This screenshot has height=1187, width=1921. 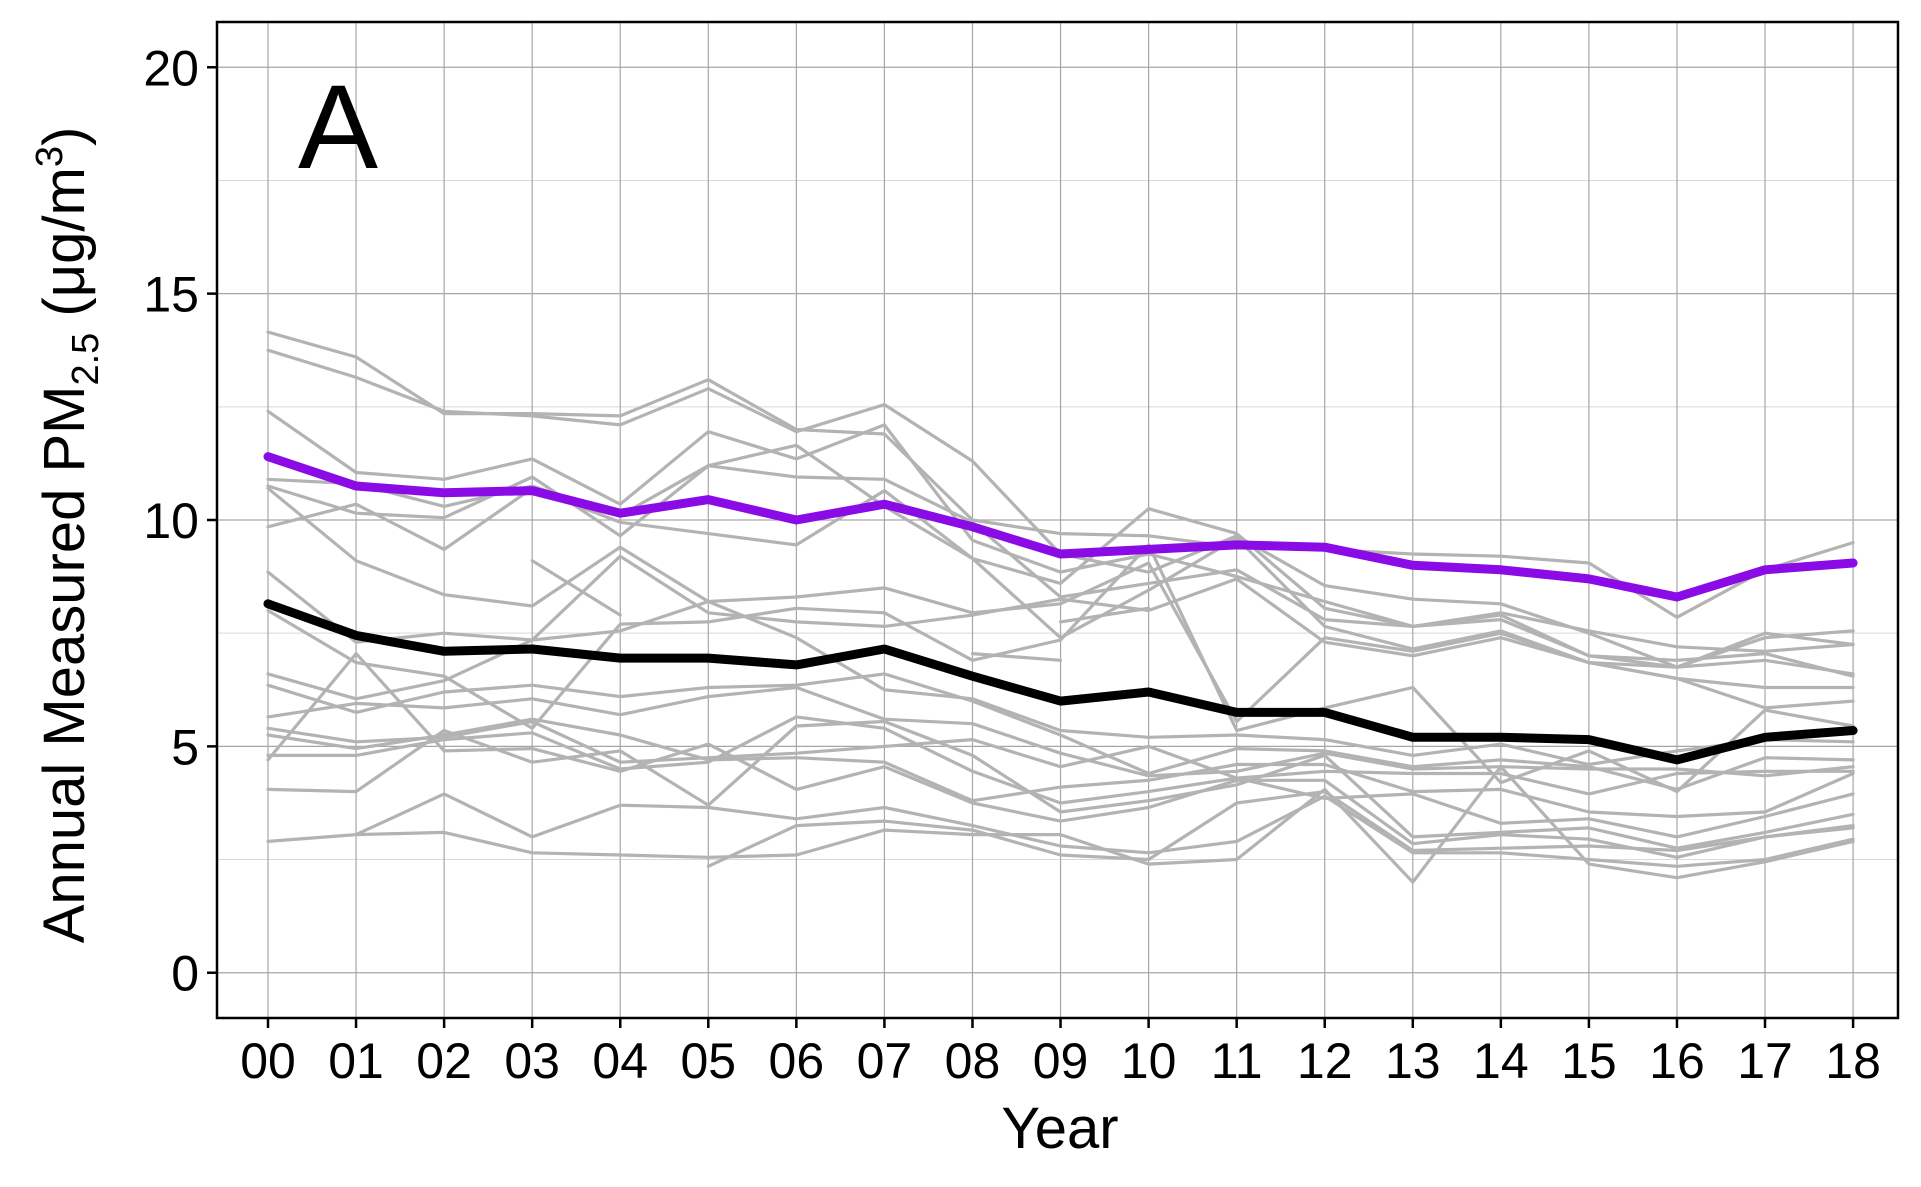 I want to click on x-tick-label: 03, so click(x=532, y=1061).